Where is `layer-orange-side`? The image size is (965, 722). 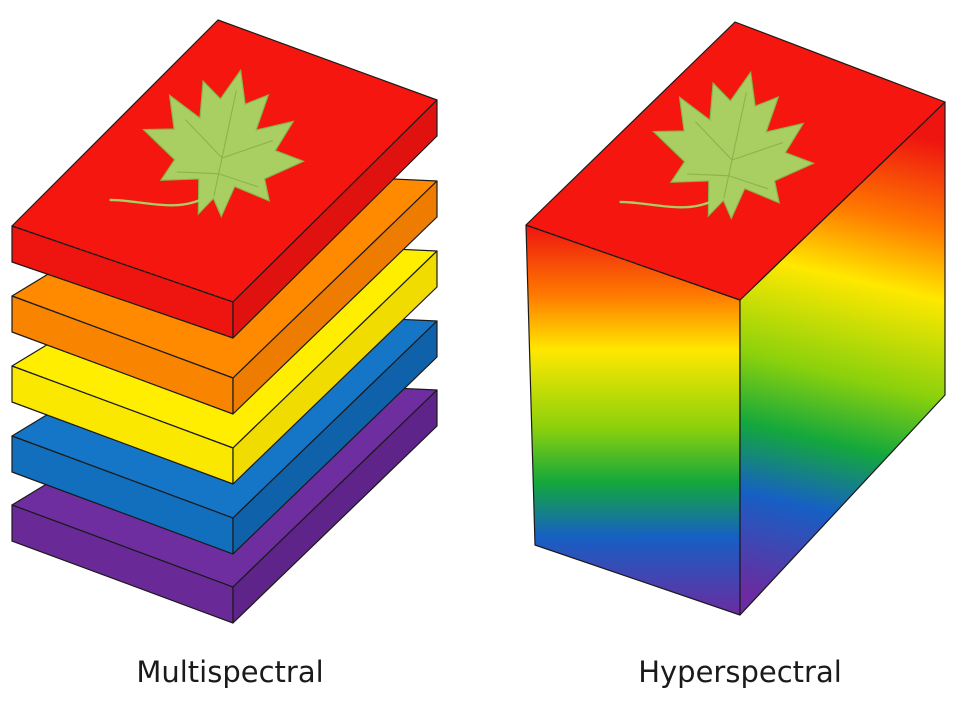
layer-orange-side is located at coordinates (335, 297).